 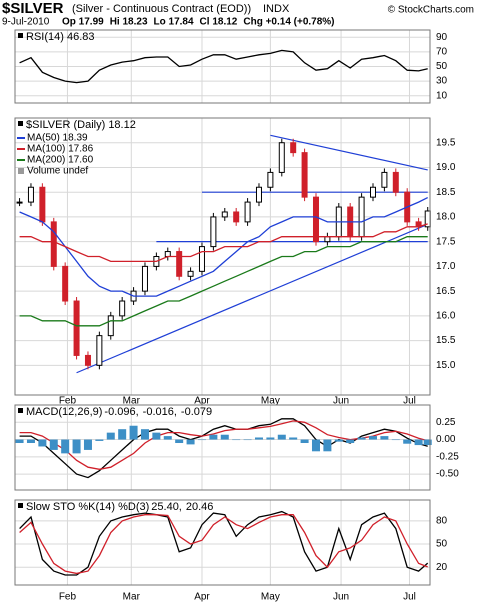 What do you see at coordinates (446, 266) in the screenshot?
I see `y-tick-label: 17.0` at bounding box center [446, 266].